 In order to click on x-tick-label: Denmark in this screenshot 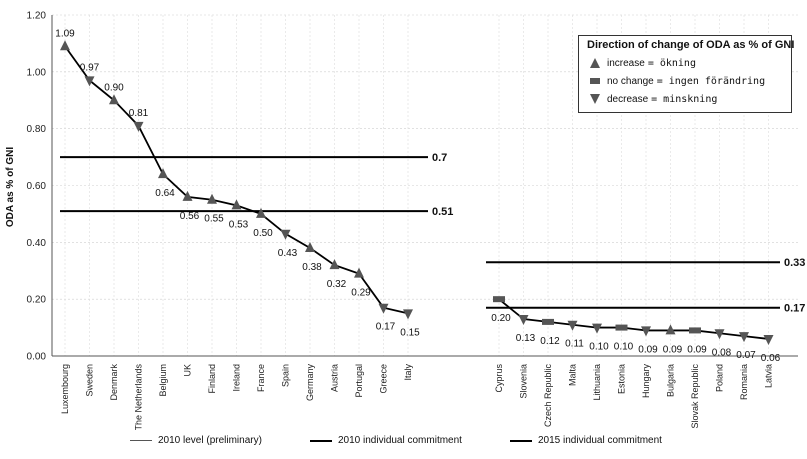, I will do `click(114, 382)`.